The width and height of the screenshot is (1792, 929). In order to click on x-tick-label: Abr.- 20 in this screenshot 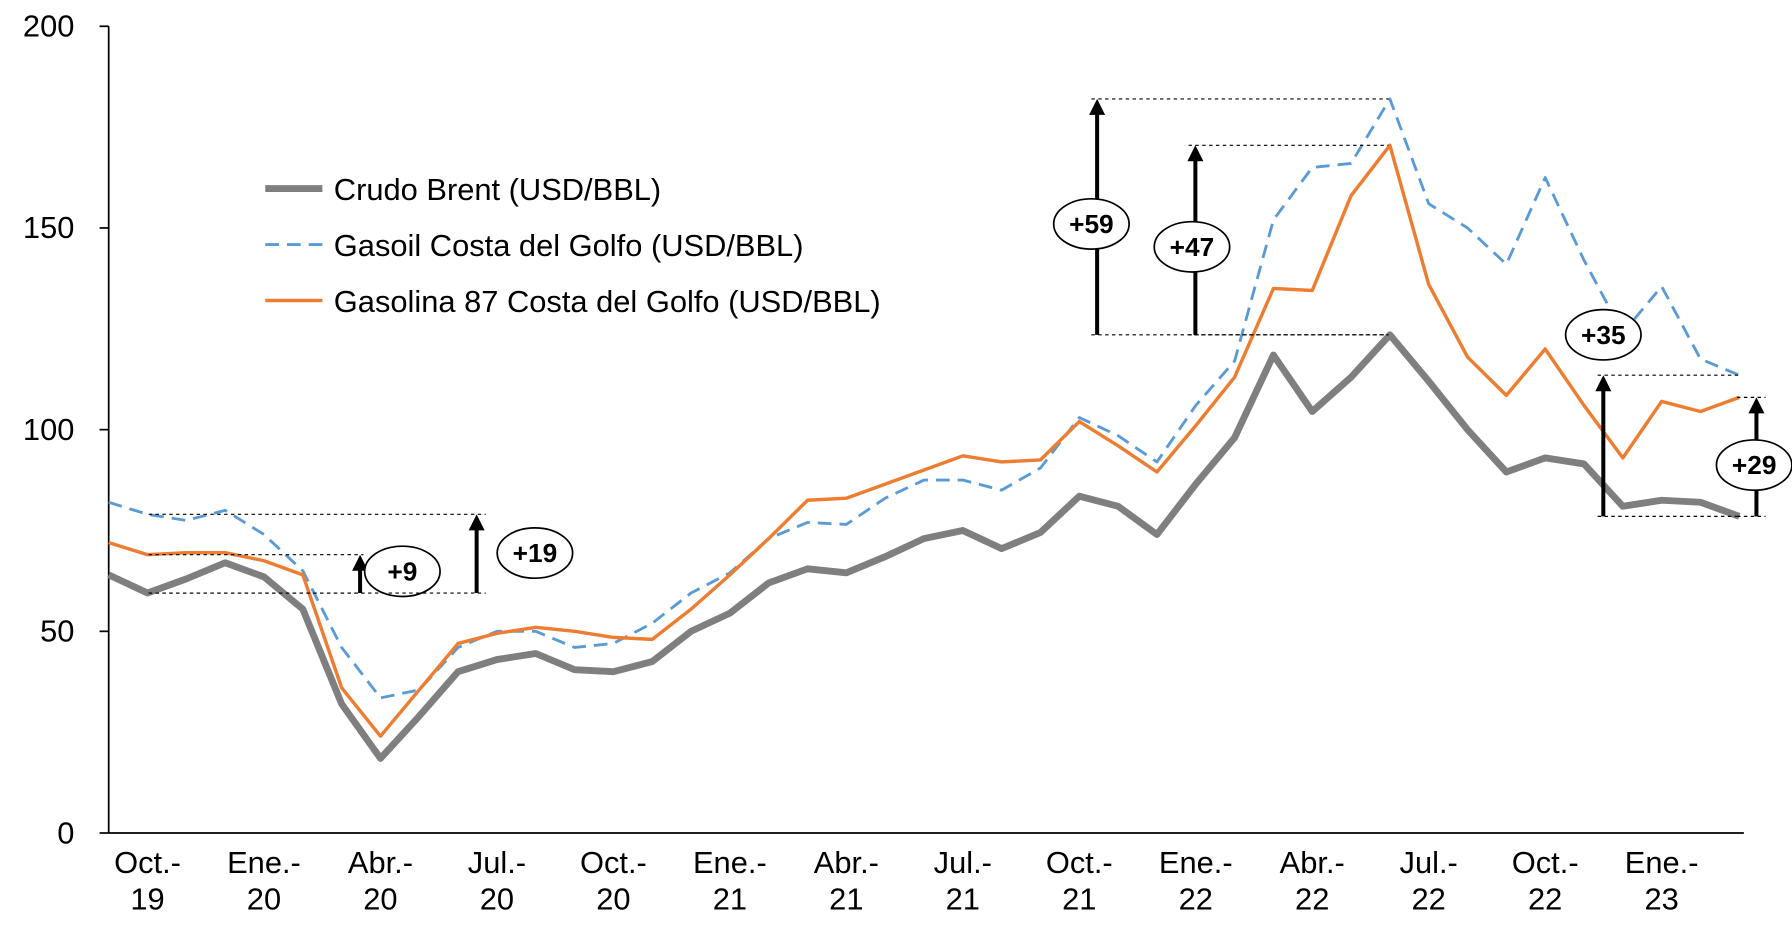, I will do `click(380, 881)`.